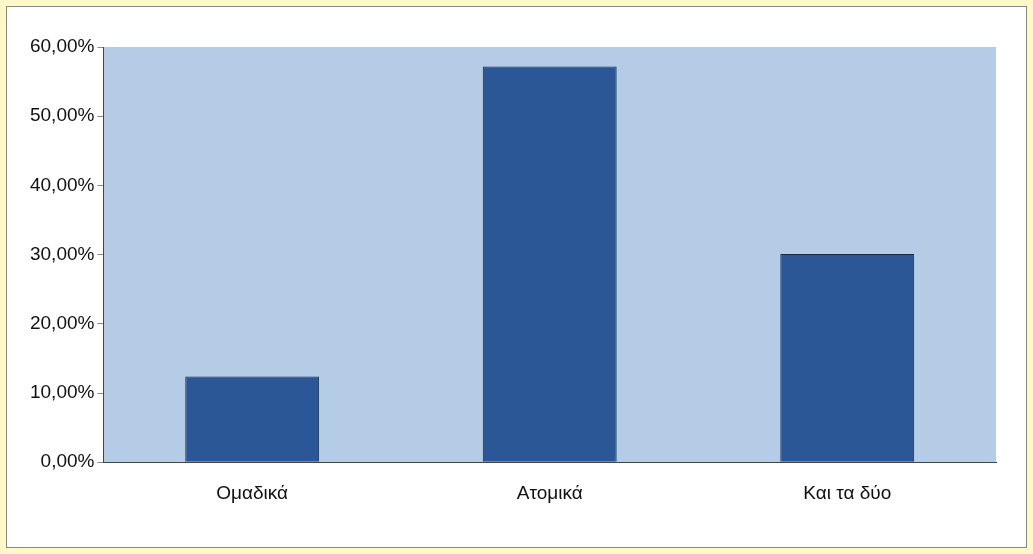 The image size is (1033, 554). What do you see at coordinates (62, 392) in the screenshot?
I see `y-tick-label: 10,00%` at bounding box center [62, 392].